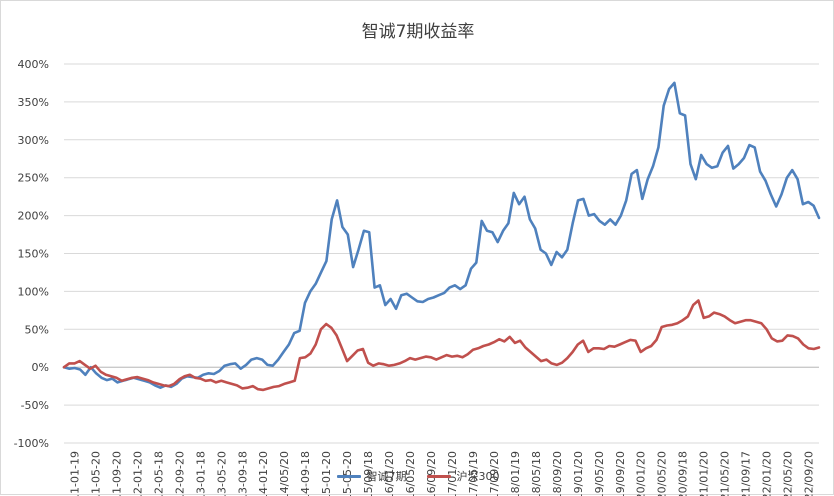 Image resolution: width=834 pixels, height=496 pixels. Describe the element at coordinates (683, 473) in the screenshot. I see `x-tick-label-29: 2020/09/18` at that location.